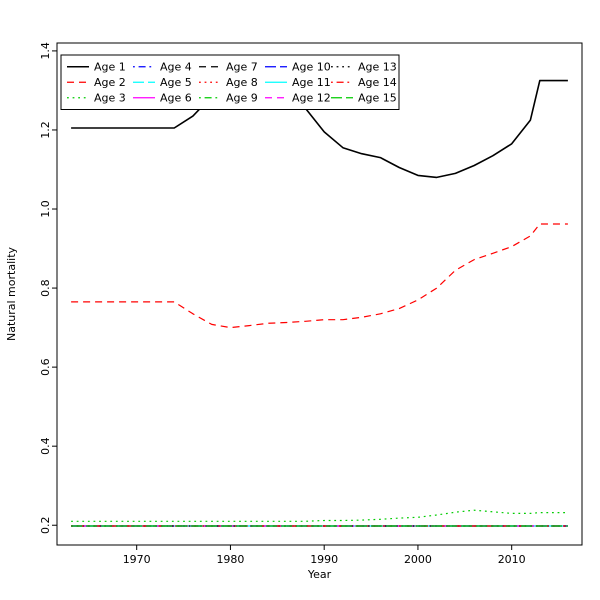  Describe the element at coordinates (176, 97) in the screenshot. I see `legend-label: Age 6` at that location.